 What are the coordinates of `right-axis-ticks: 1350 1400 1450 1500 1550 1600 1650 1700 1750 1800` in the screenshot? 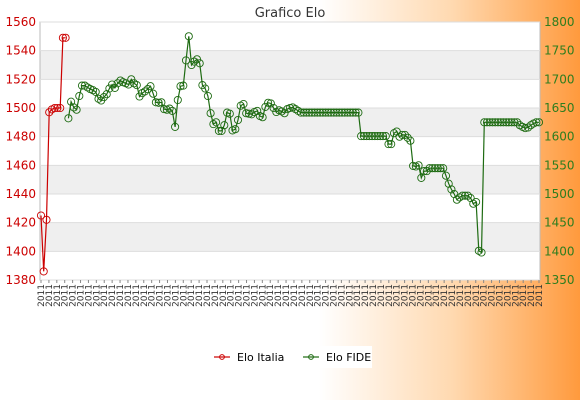 It's located at (559, 151).